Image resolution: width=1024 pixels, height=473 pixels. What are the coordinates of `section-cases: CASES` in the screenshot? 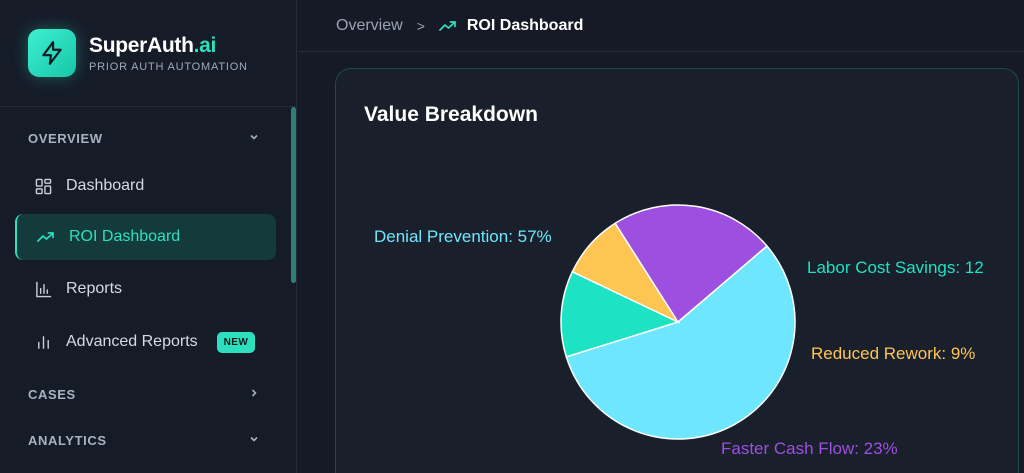 It's located at (144, 394).